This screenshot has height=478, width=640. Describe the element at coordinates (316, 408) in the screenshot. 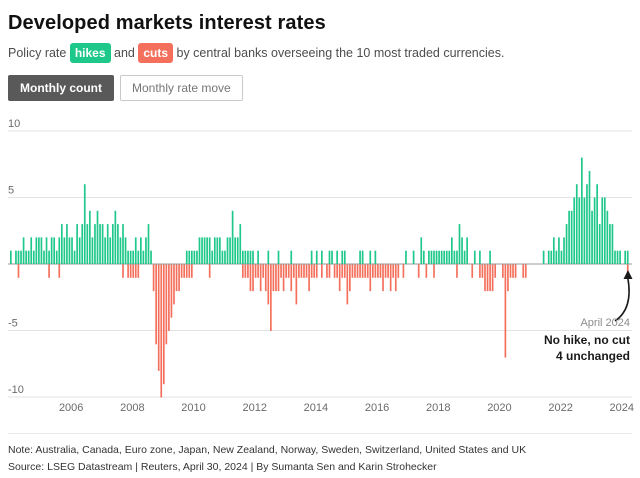

I see `x-tick-label: 2014` at that location.